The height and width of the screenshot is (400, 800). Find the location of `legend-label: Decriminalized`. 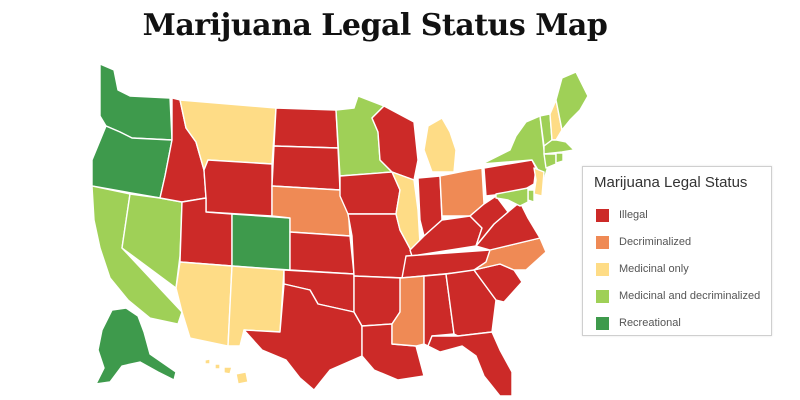

legend-label: Decriminalized is located at coordinates (655, 242).